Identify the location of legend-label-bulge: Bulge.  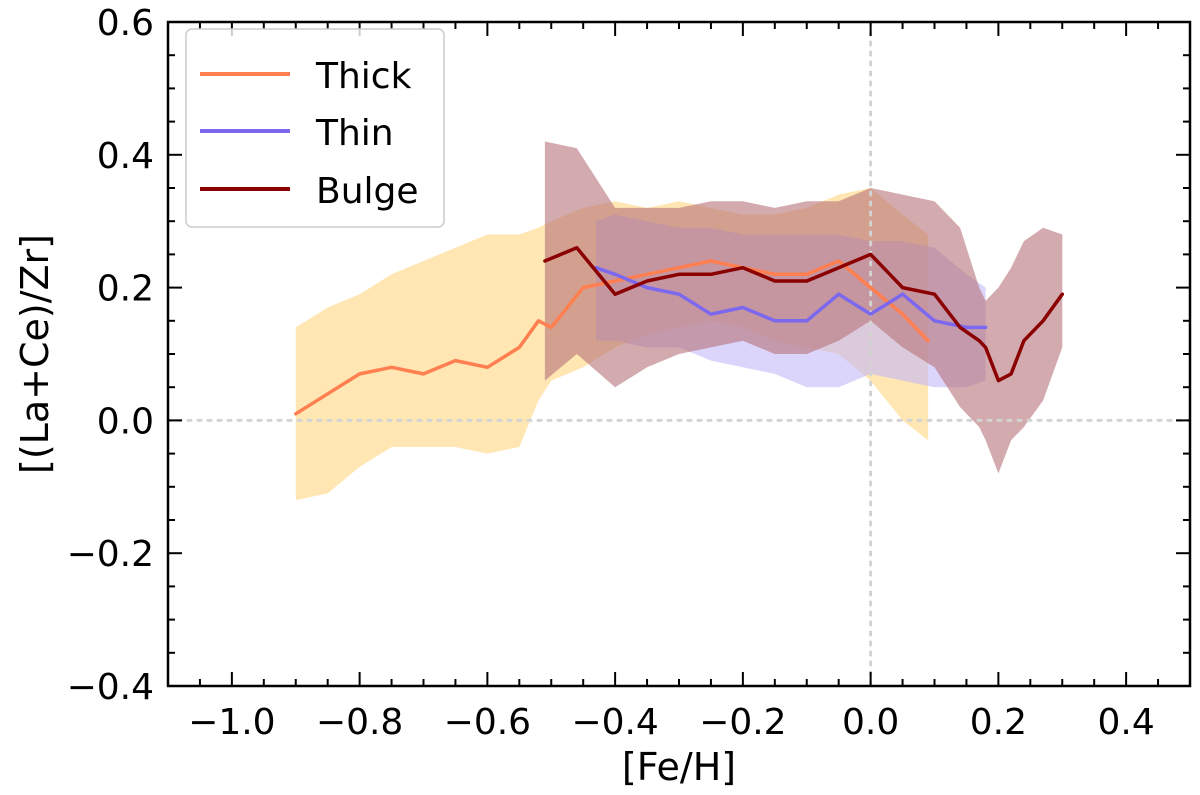
(367, 191).